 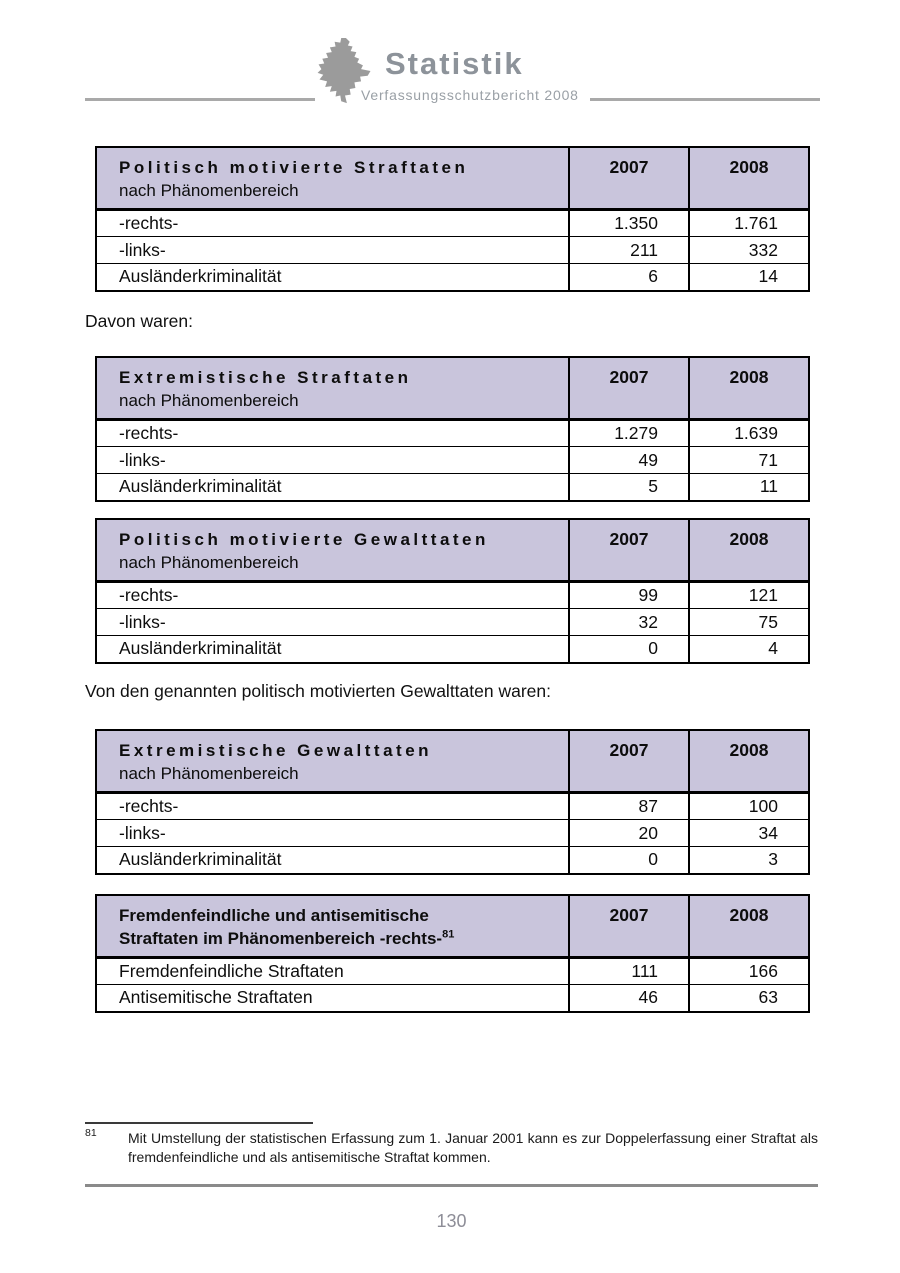 What do you see at coordinates (748, 487) in the screenshot?
I see `row-value: 11` at bounding box center [748, 487].